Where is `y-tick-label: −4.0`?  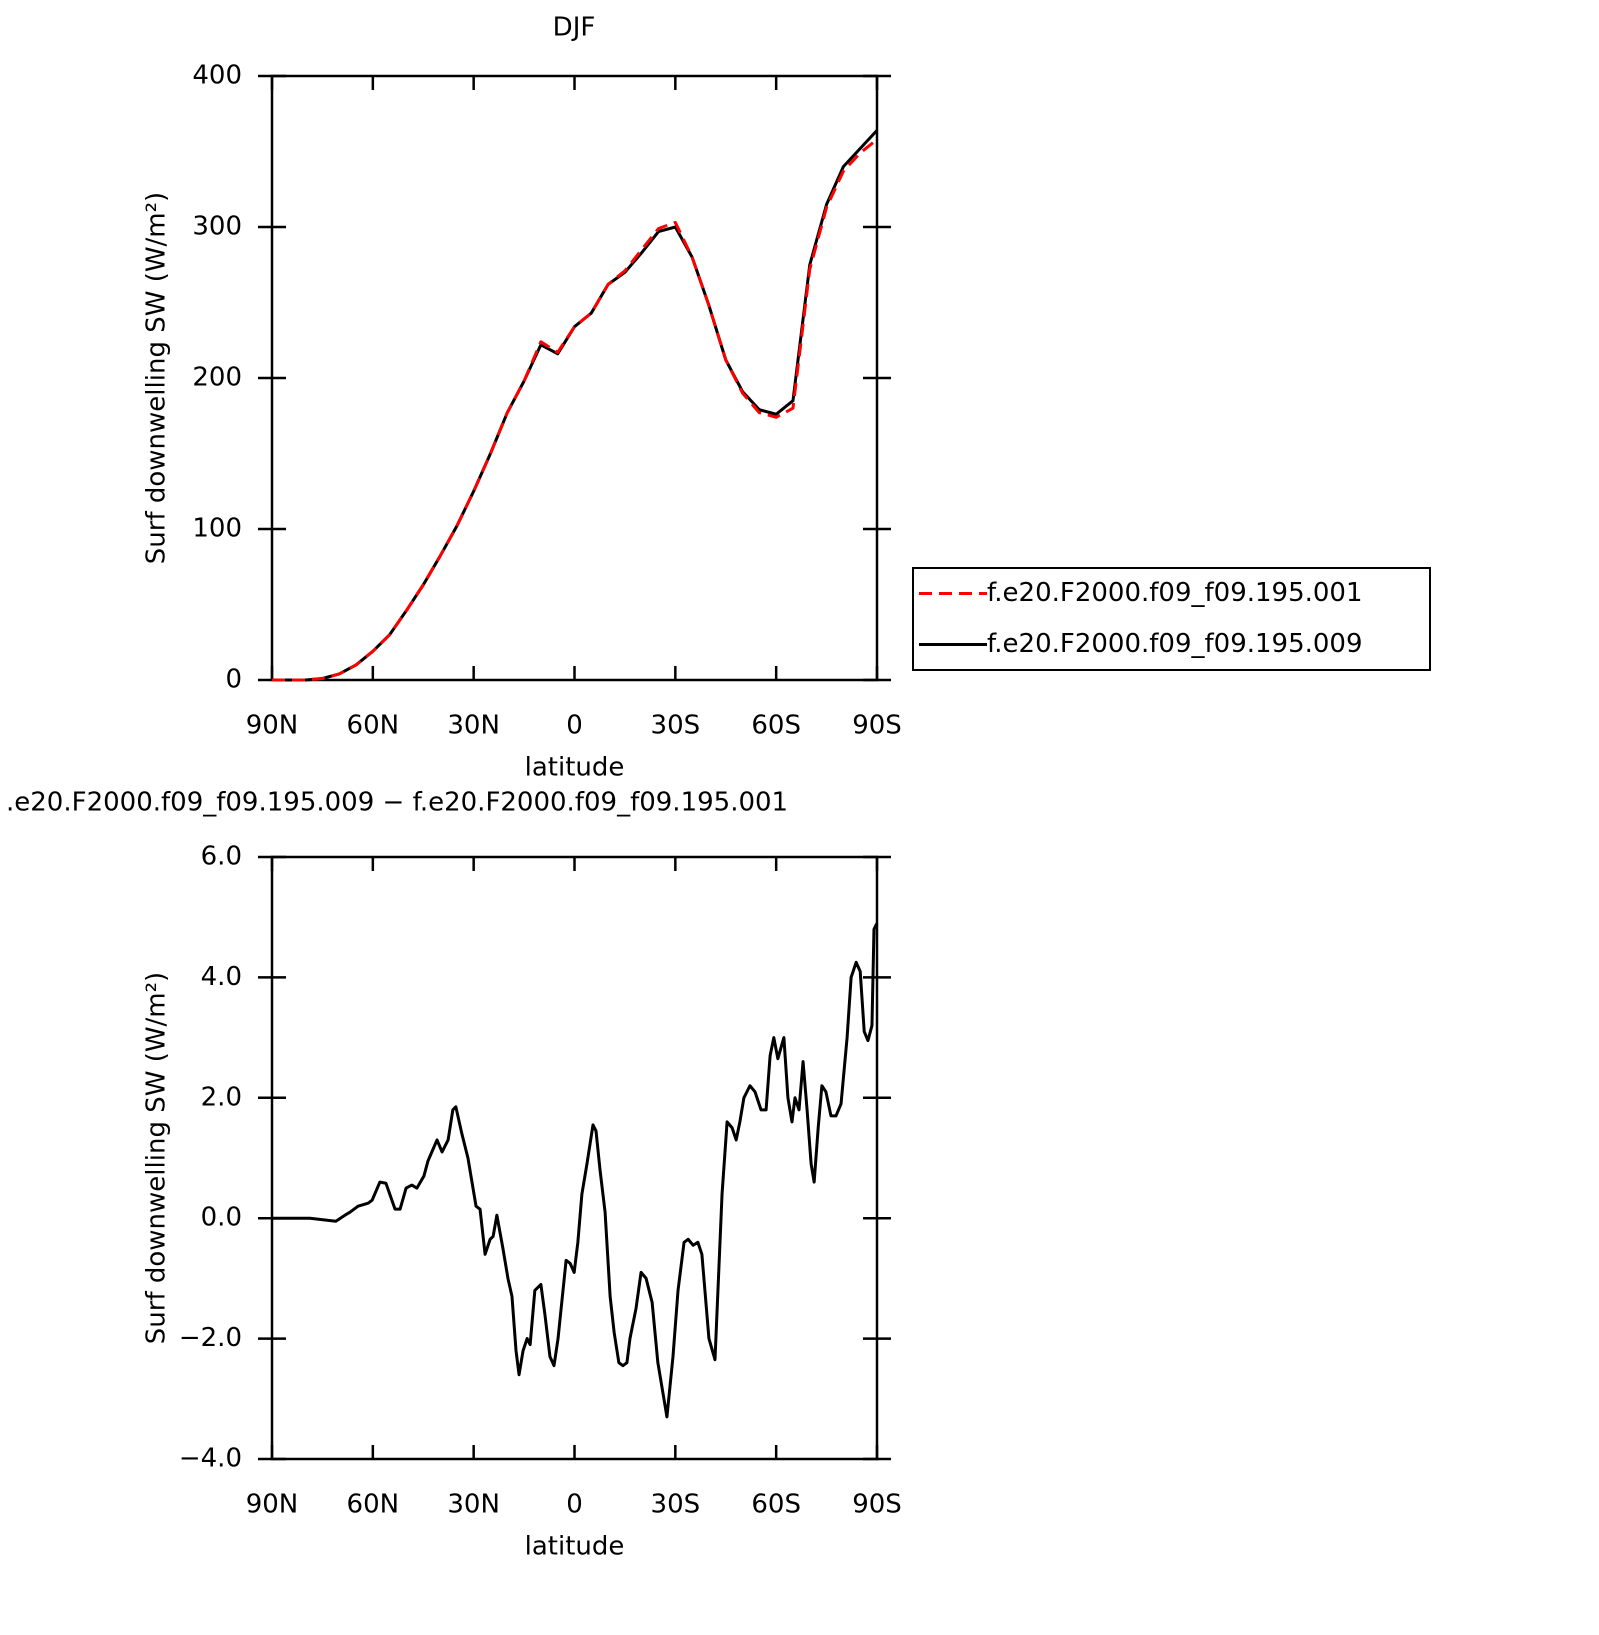
y-tick-label: −4.0 is located at coordinates (210, 1459).